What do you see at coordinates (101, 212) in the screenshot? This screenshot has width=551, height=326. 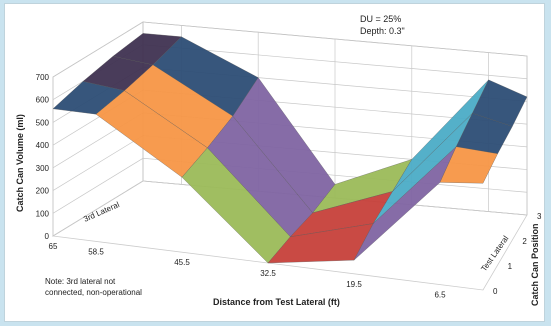 I see `third-lateral-label: 3rd Lateral` at bounding box center [101, 212].